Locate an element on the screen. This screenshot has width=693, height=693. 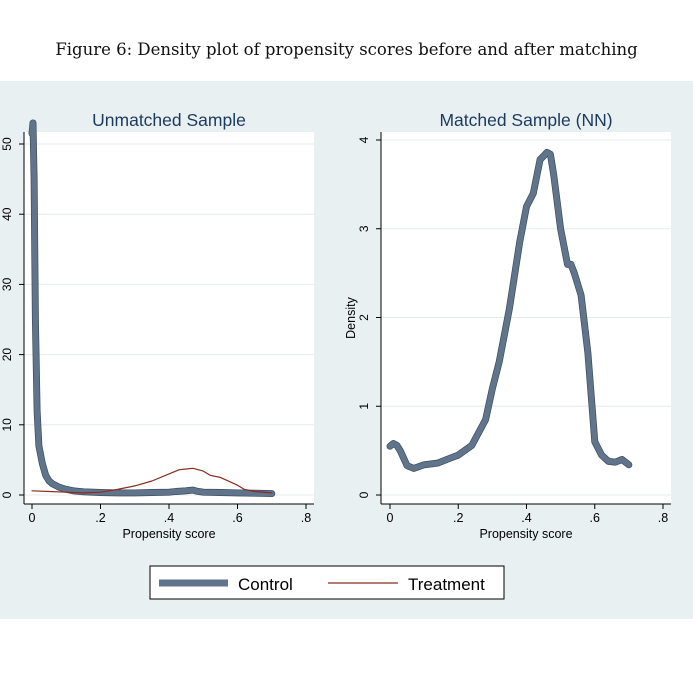
y-tick-label: 40 is located at coordinates (7, 214).